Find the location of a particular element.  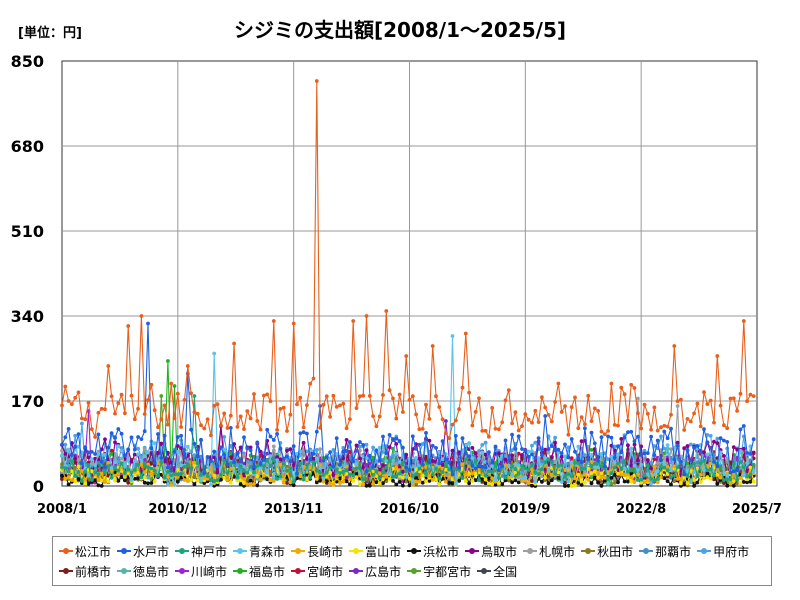

x-tick-label: 2025/7 is located at coordinates (757, 509).